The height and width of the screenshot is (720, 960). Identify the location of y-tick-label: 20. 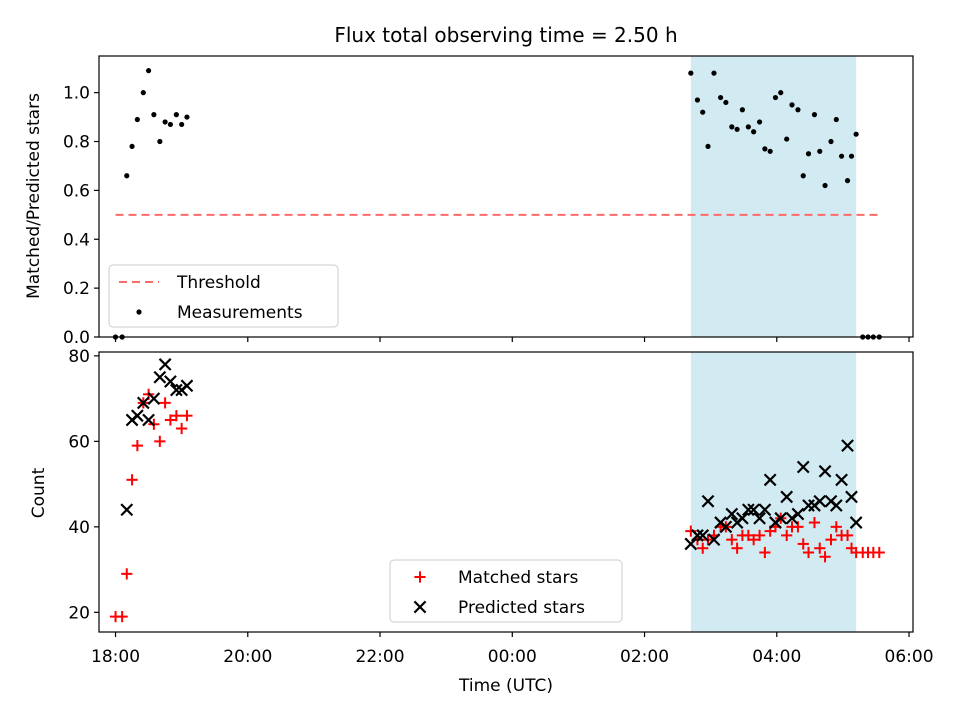
(79, 613).